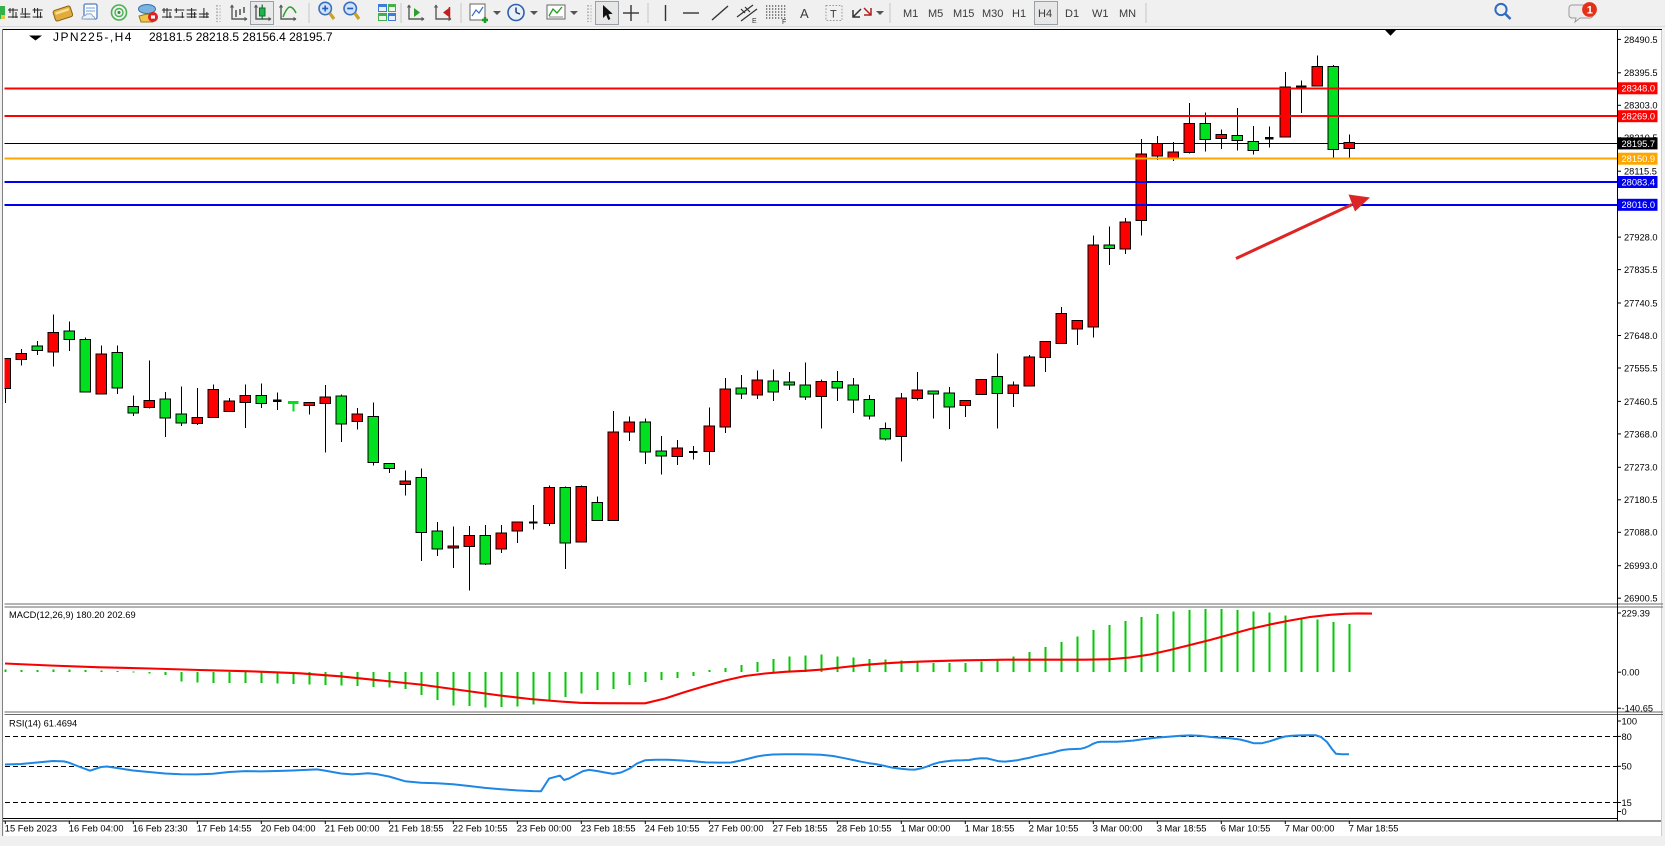 The height and width of the screenshot is (846, 1665). I want to click on svg-text: H4, so click(1045, 14).